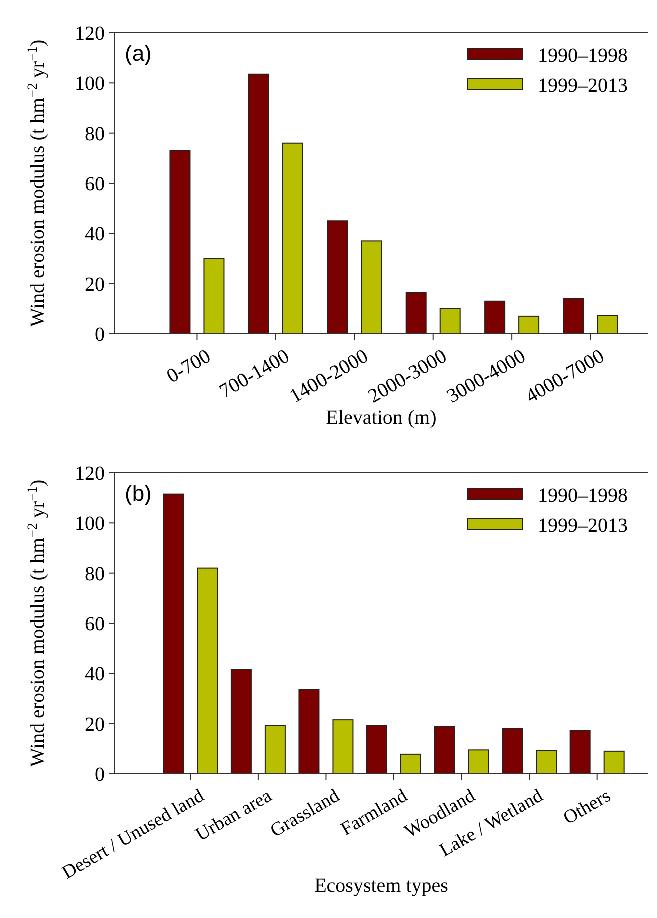  I want to click on x-axis-title: Elevation (m), so click(381, 418).